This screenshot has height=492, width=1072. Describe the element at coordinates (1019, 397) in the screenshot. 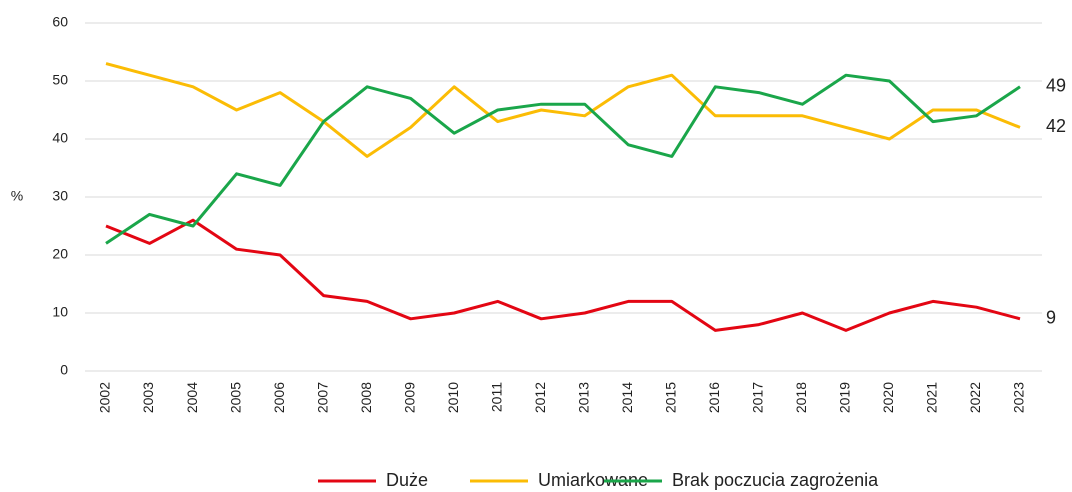

I see `x-tick-label: 2023` at that location.